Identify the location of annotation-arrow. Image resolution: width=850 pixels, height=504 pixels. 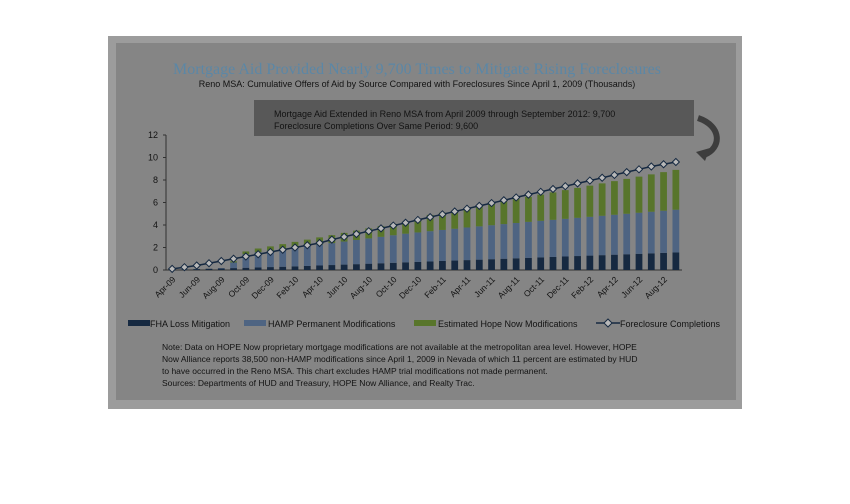
(708, 136).